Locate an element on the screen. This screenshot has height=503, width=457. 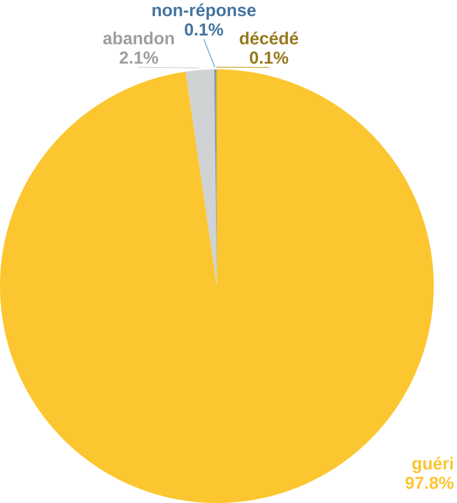
slice-label: décédé is located at coordinates (269, 38).